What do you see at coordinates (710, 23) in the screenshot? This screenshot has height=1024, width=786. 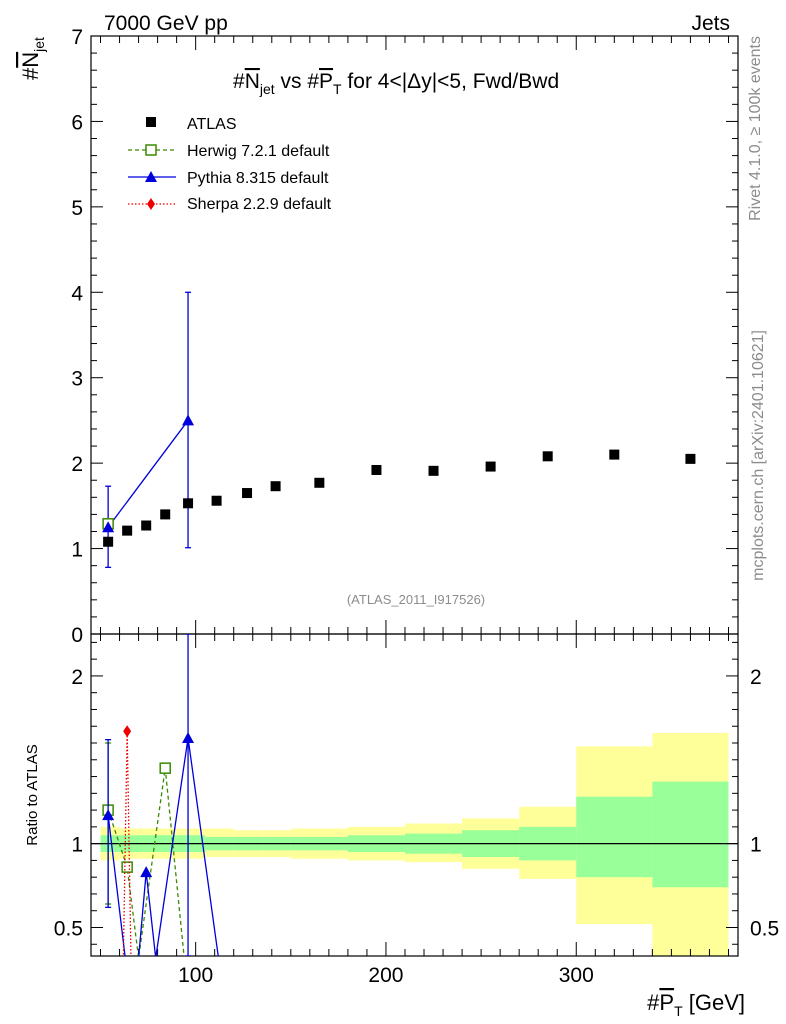 I see `header-jets: Jets` at bounding box center [710, 23].